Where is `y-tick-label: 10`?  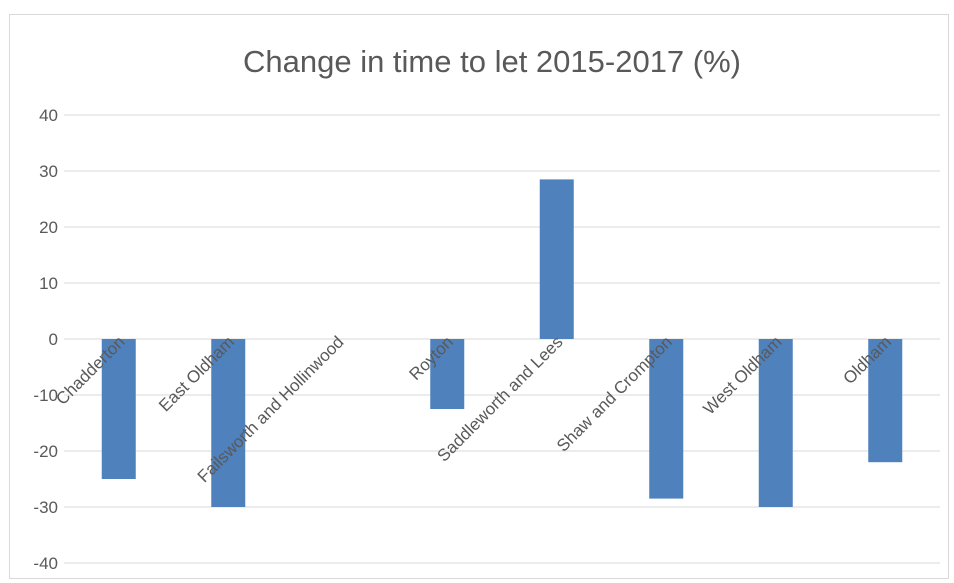
y-tick-label: 10 is located at coordinates (48, 283).